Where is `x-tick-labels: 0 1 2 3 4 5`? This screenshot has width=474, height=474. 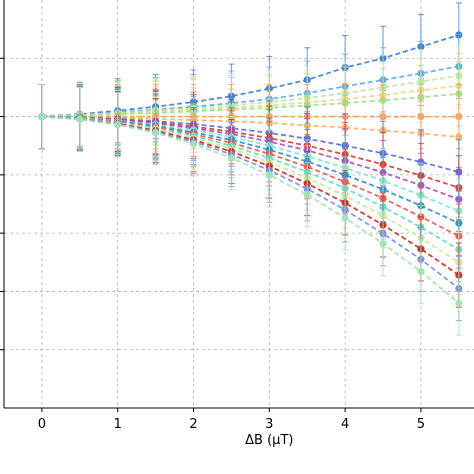
x-tick-labels: 0 1 2 3 4 5 is located at coordinates (231, 424).